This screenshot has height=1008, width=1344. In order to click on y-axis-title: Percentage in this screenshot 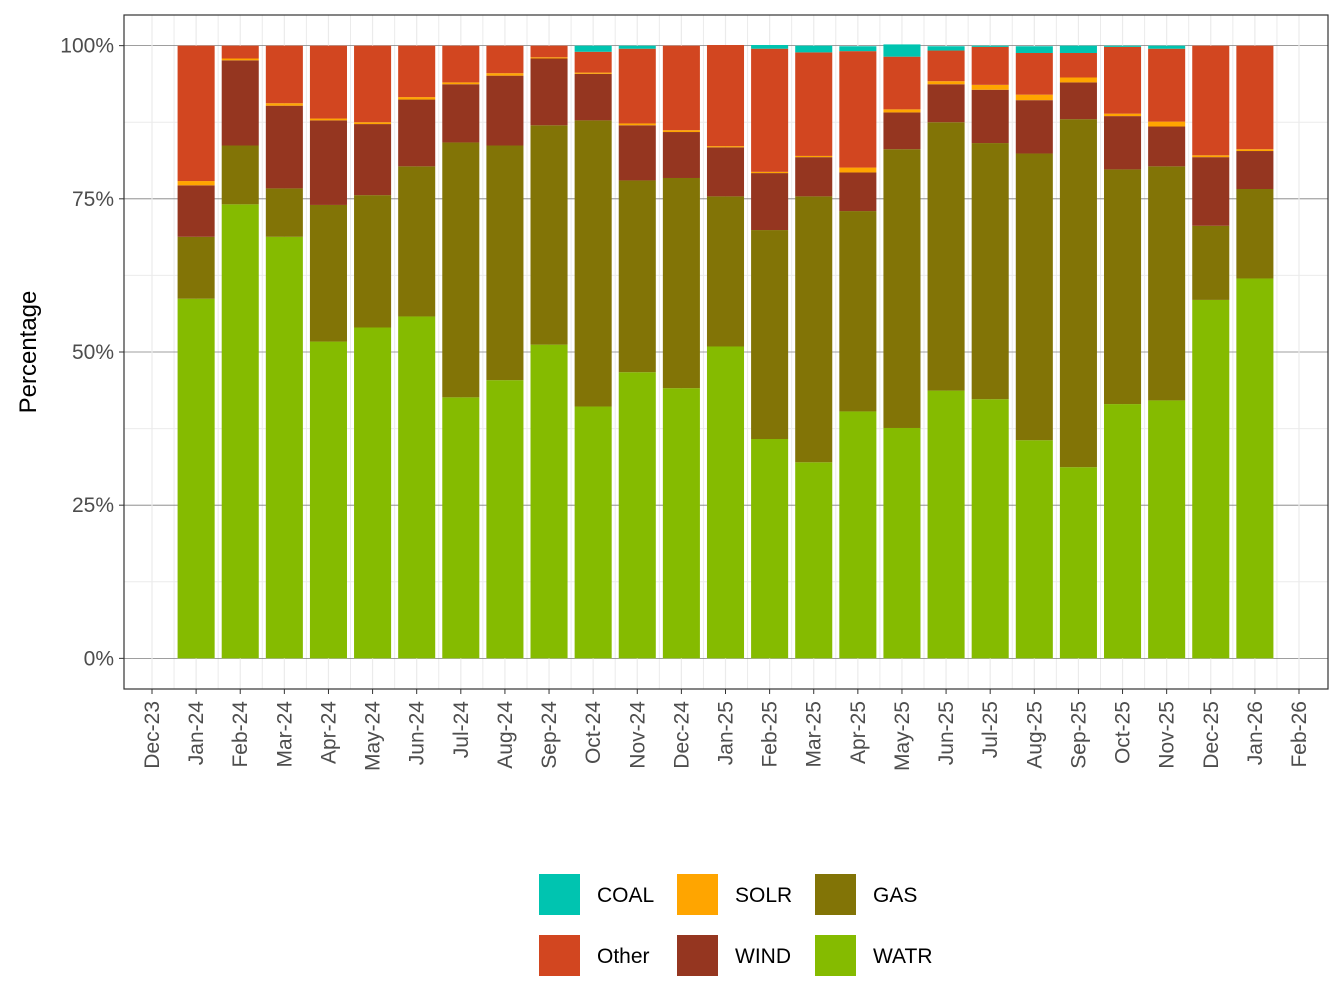, I will do `click(28, 352)`.